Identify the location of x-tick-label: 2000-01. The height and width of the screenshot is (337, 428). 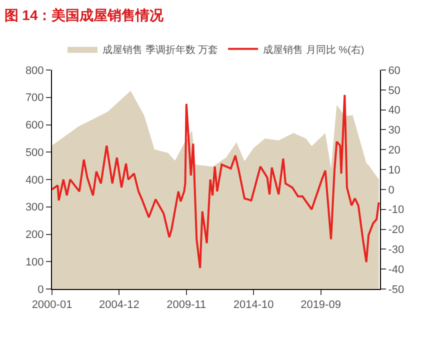
(52, 305).